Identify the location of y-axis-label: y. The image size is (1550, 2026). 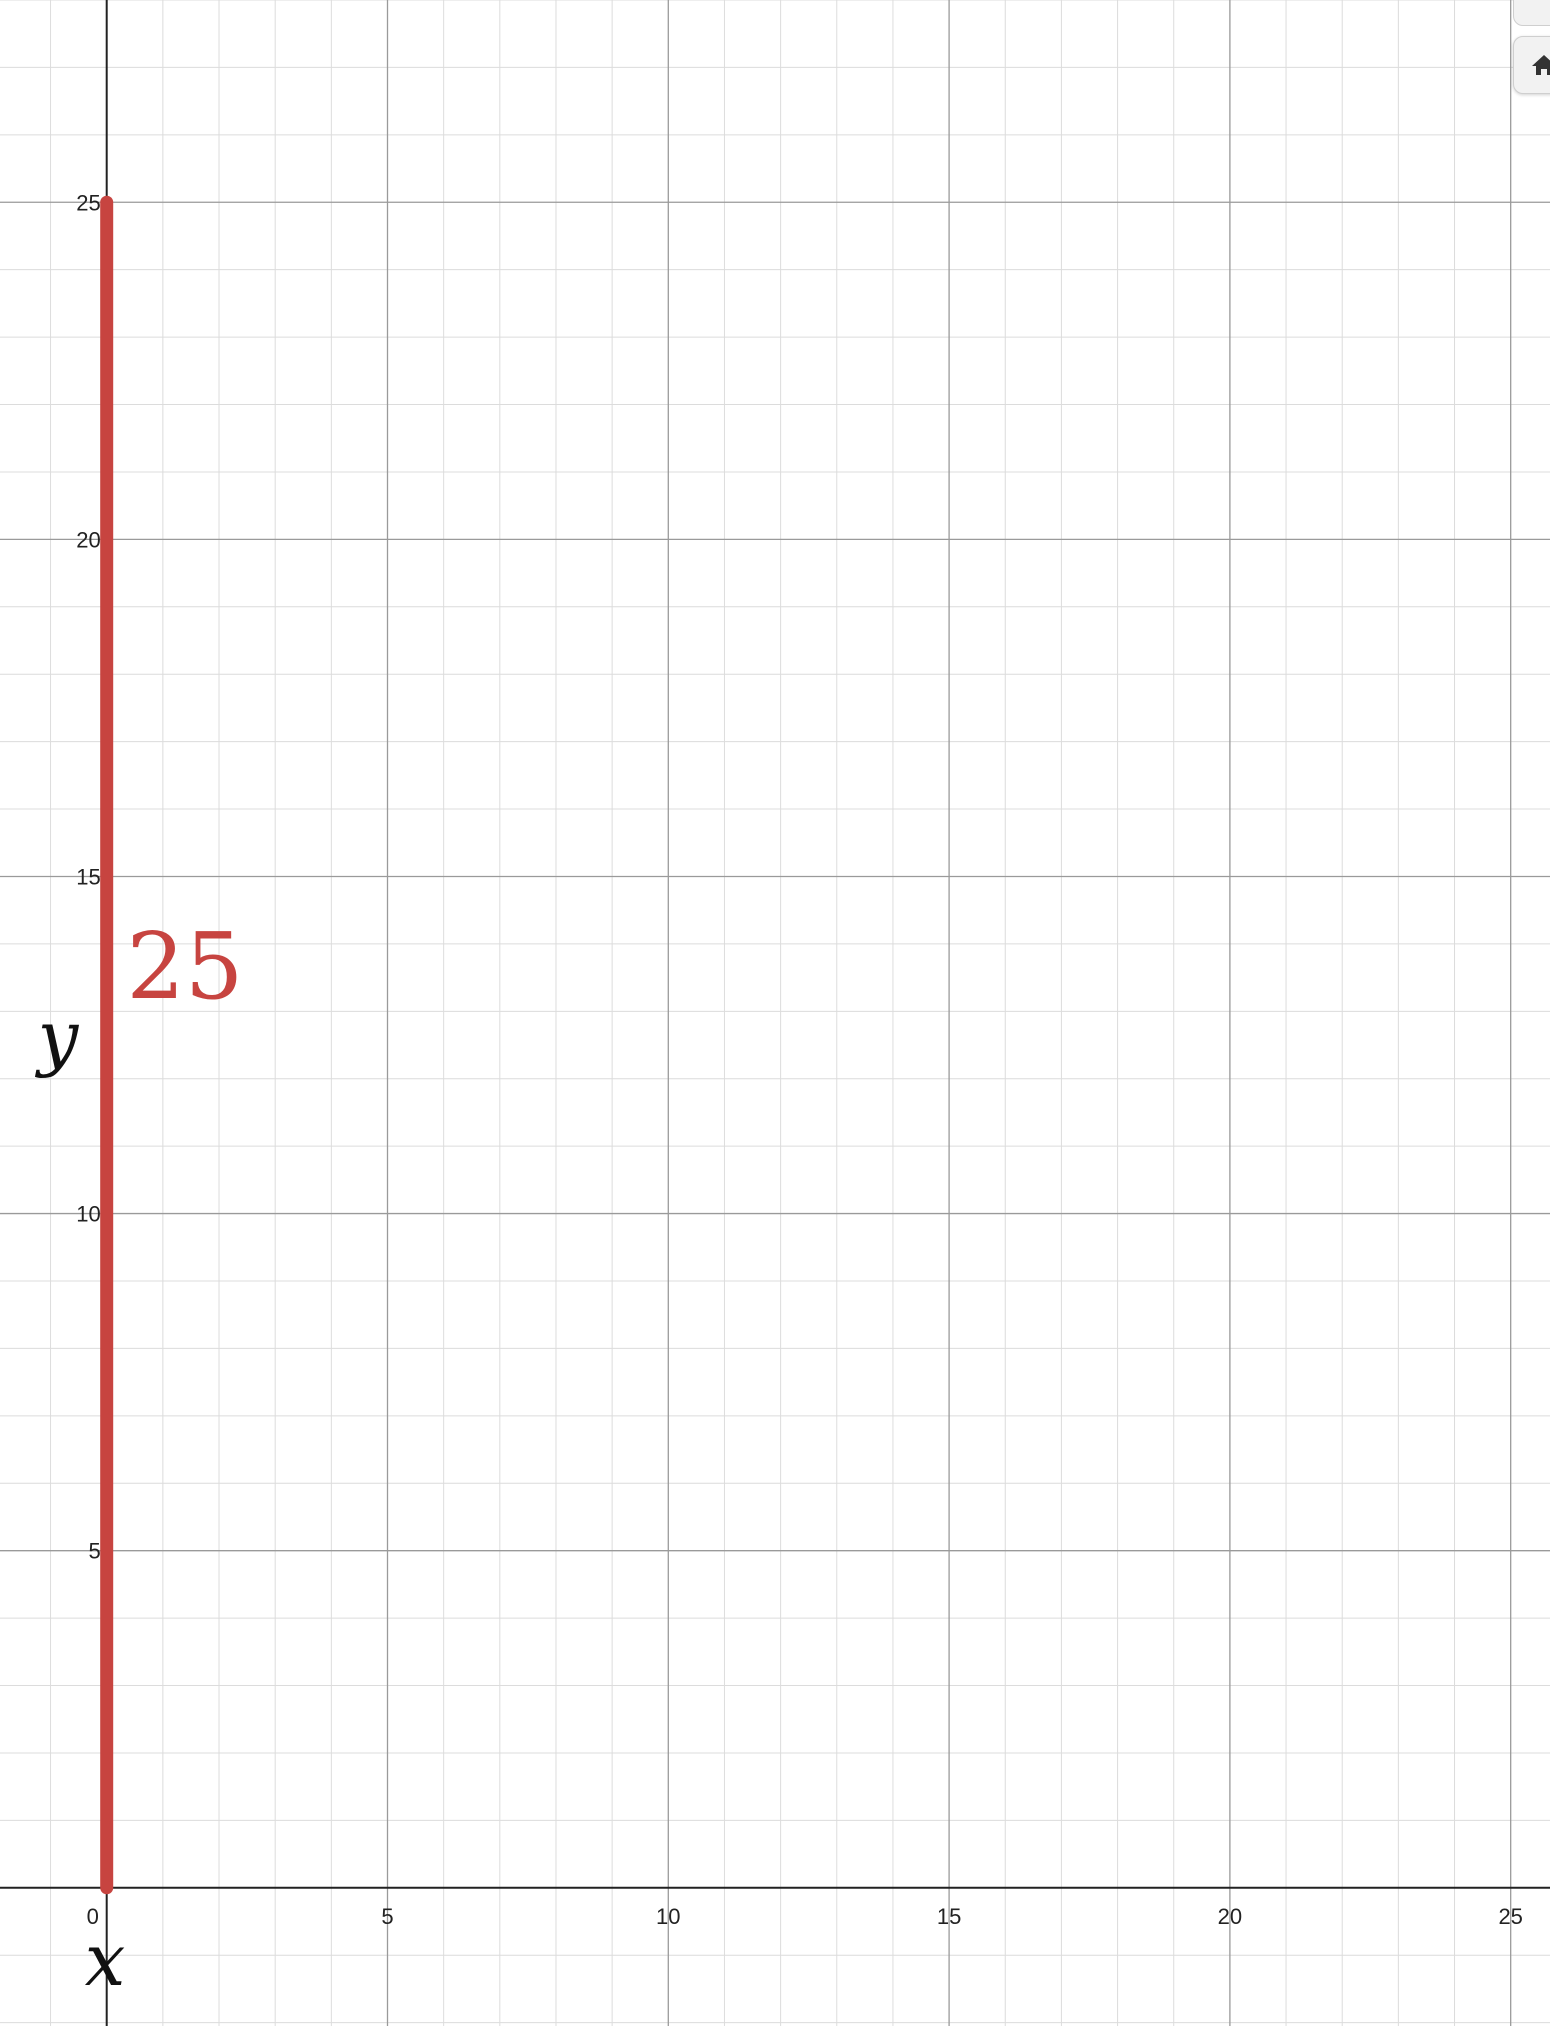
(57, 1037).